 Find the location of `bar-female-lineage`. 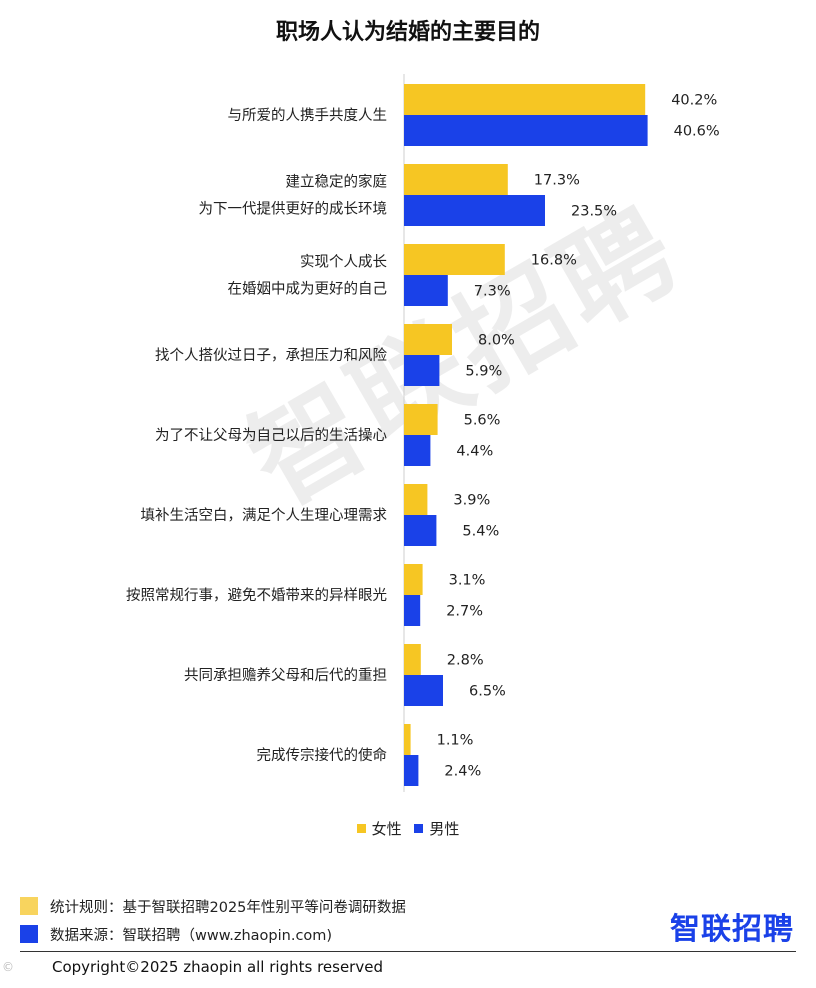

bar-female-lineage is located at coordinates (407, 739).